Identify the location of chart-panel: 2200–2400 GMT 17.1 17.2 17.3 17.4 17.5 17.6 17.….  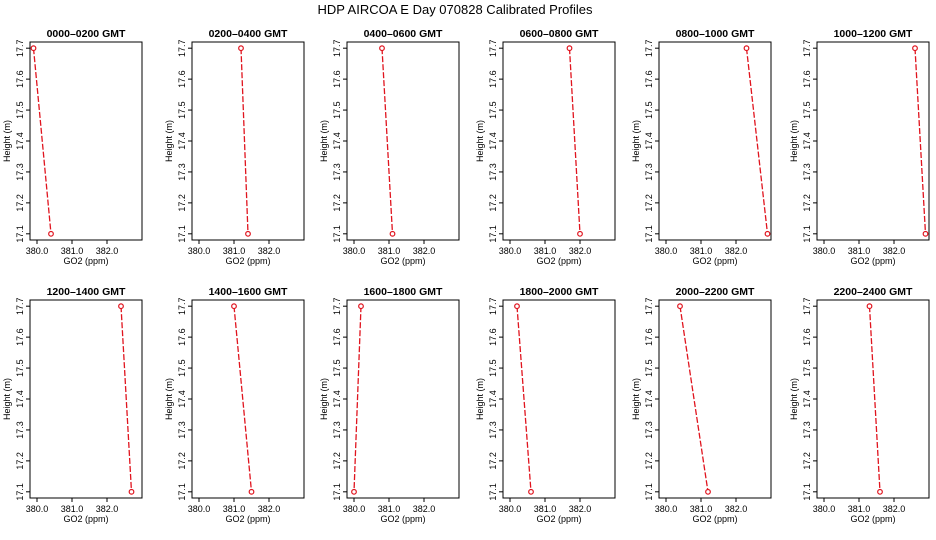
(859, 405).